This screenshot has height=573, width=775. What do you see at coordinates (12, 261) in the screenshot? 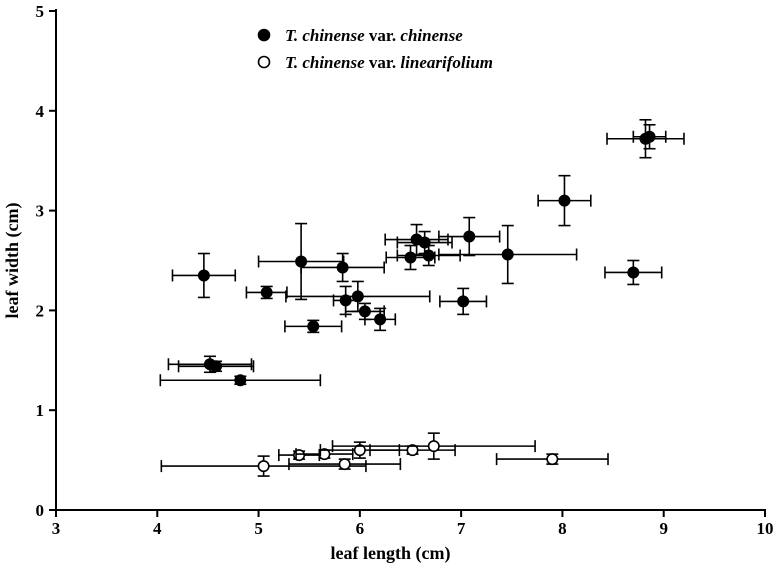
I see `y-axis-title: leaf width (cm)` at bounding box center [12, 261].